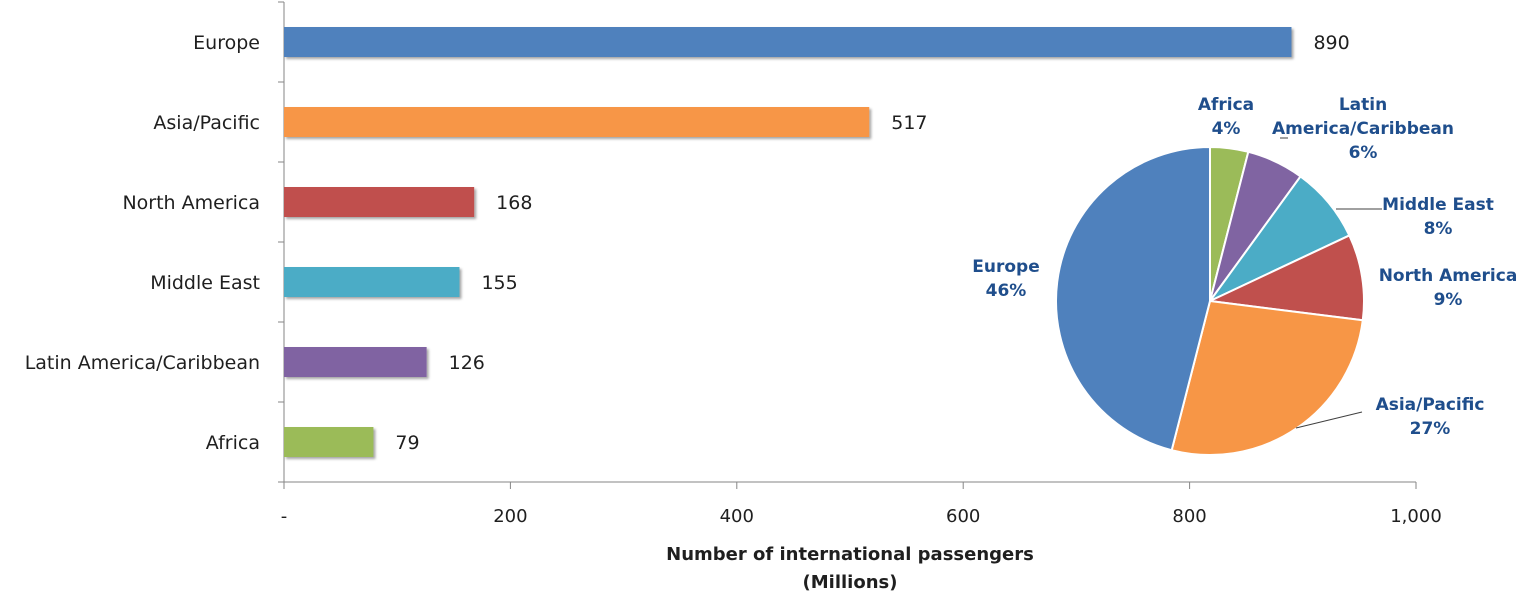 The height and width of the screenshot is (608, 1522). I want to click on pie-leader-asia-pacific, so click(1329, 420).